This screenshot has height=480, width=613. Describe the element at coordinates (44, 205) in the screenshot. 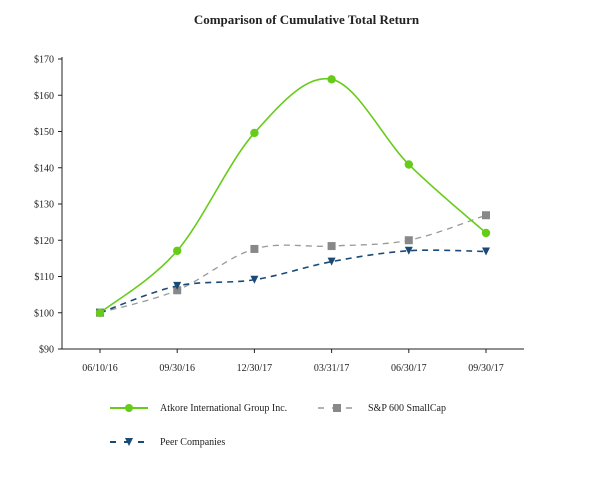

I see `y-tick-label: $130` at that location.